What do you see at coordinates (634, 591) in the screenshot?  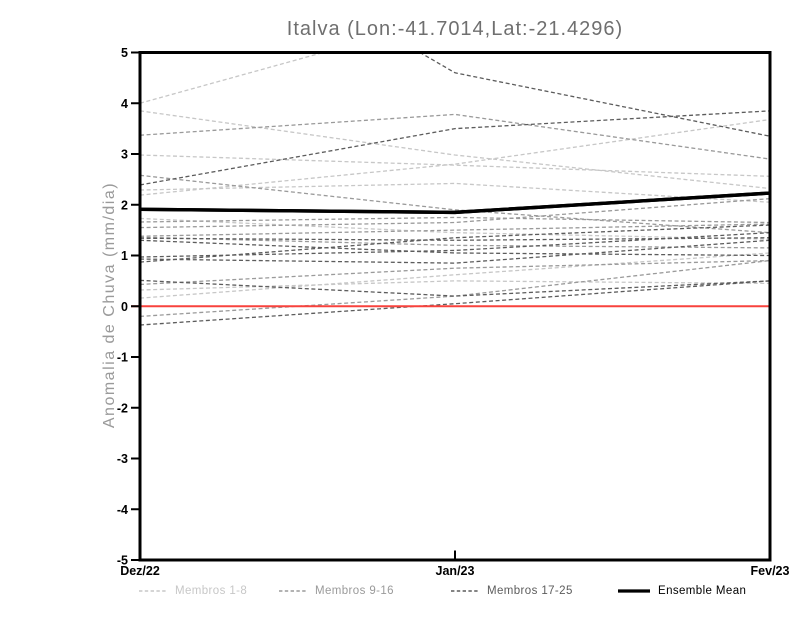 I see `legend-line-sample-mean` at bounding box center [634, 591].